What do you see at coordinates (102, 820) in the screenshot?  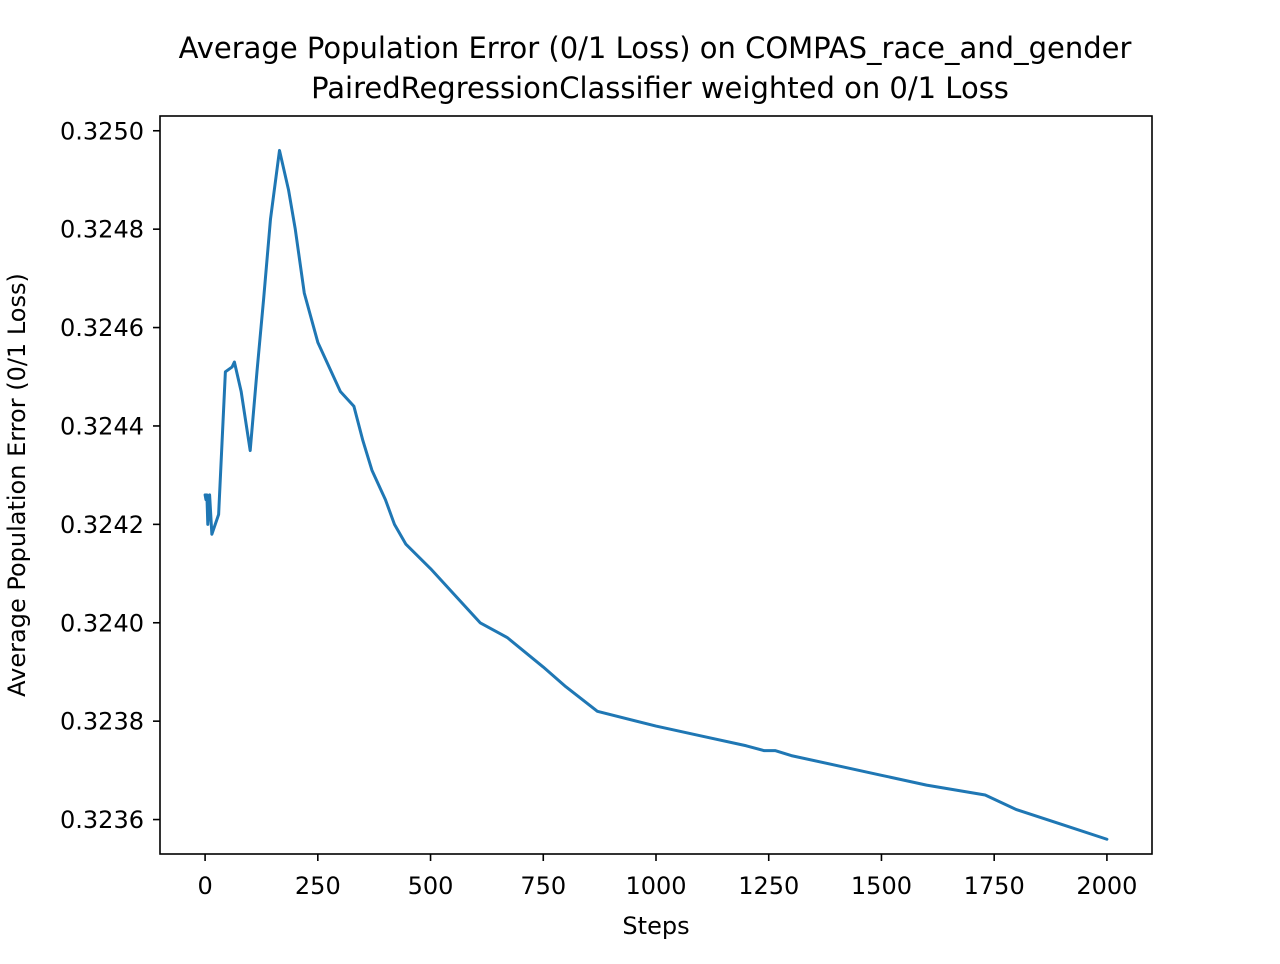 I see `y-tick-label: 0.3236` at bounding box center [102, 820].